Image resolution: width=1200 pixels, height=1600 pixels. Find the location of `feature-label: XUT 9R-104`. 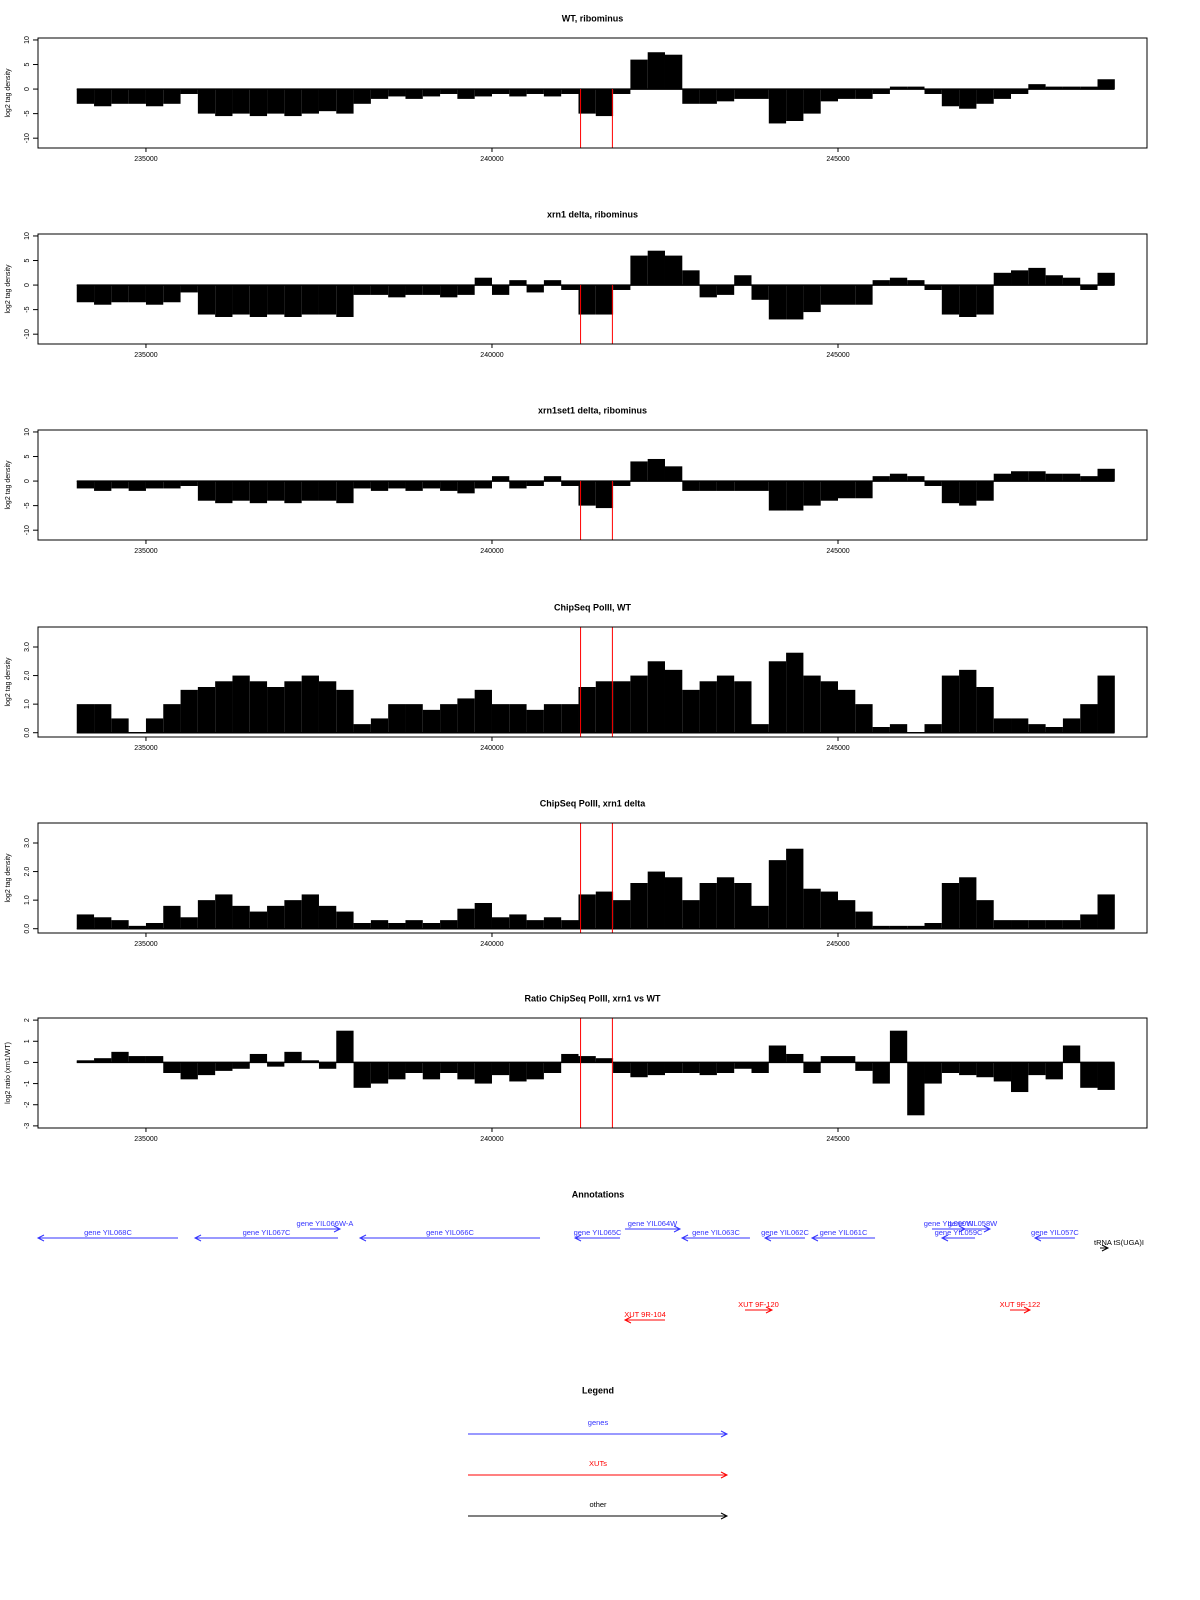

feature-label: XUT 9R-104 is located at coordinates (645, 1314).